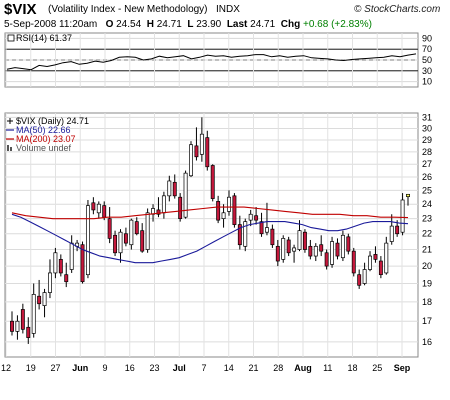 The width and height of the screenshot is (450, 400). What do you see at coordinates (109, 24) in the screenshot?
I see `open-label: O` at bounding box center [109, 24].